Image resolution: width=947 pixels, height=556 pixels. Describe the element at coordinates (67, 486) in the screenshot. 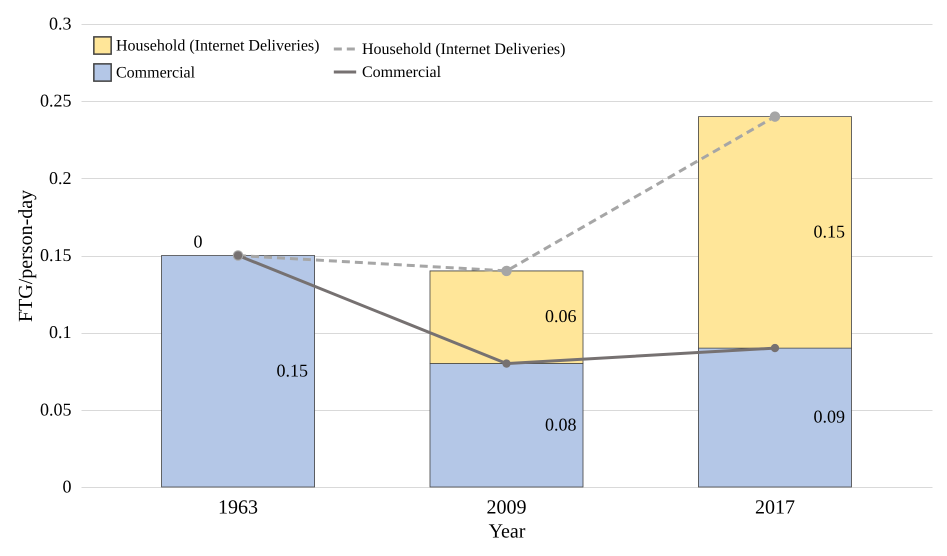

I see `y-tick-label: 0` at that location.